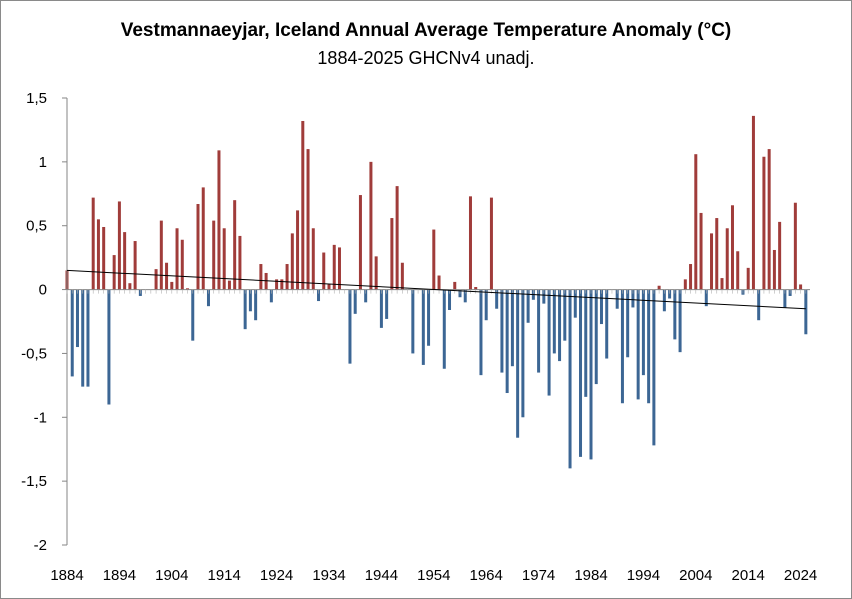 The width and height of the screenshot is (852, 599). Describe the element at coordinates (691, 277) in the screenshot. I see `bar-2003` at that location.